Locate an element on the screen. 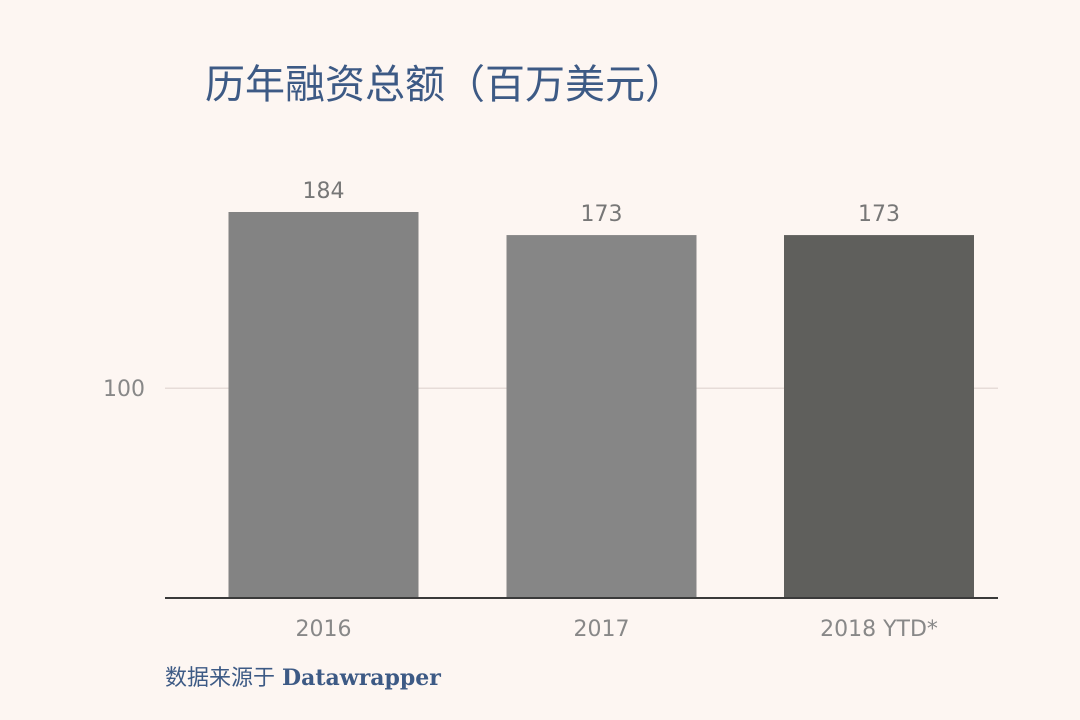 The image size is (1080, 720). source-prefix: 数据来源于 is located at coordinates (223, 678).